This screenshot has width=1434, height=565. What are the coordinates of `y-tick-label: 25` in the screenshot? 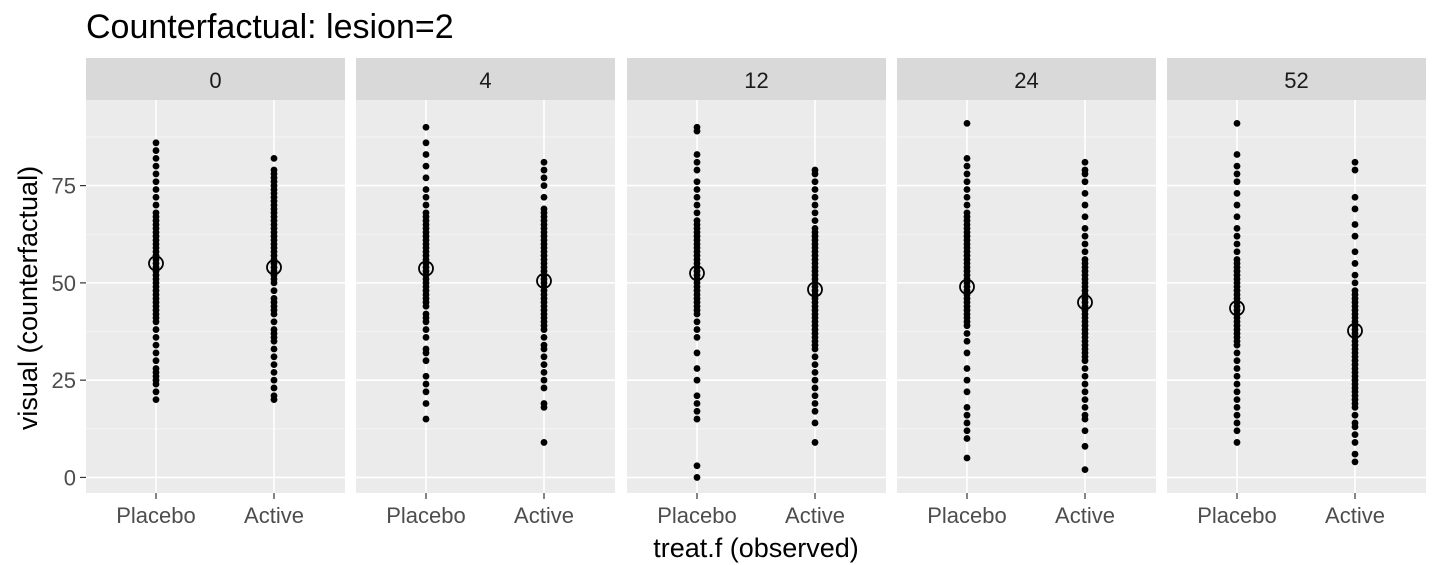 It's located at (64, 380).